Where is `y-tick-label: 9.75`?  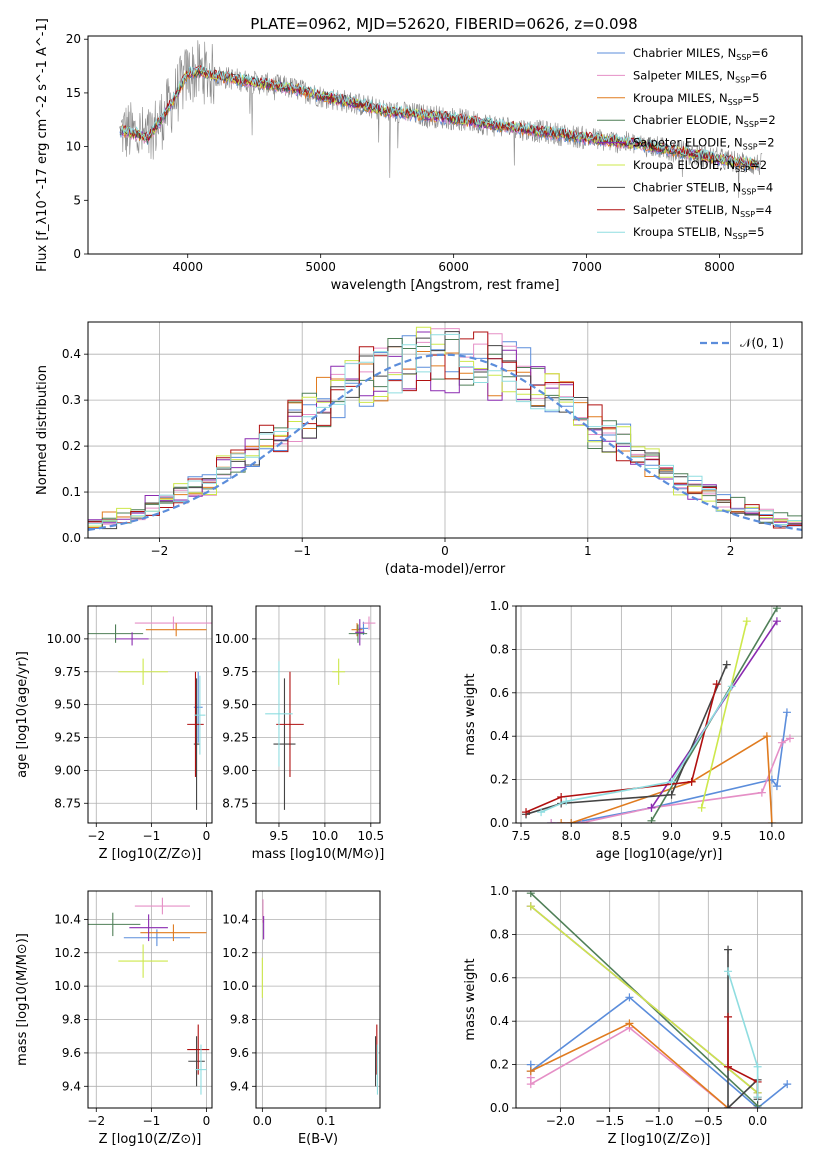
y-tick-label: 9.75 is located at coordinates (235, 672).